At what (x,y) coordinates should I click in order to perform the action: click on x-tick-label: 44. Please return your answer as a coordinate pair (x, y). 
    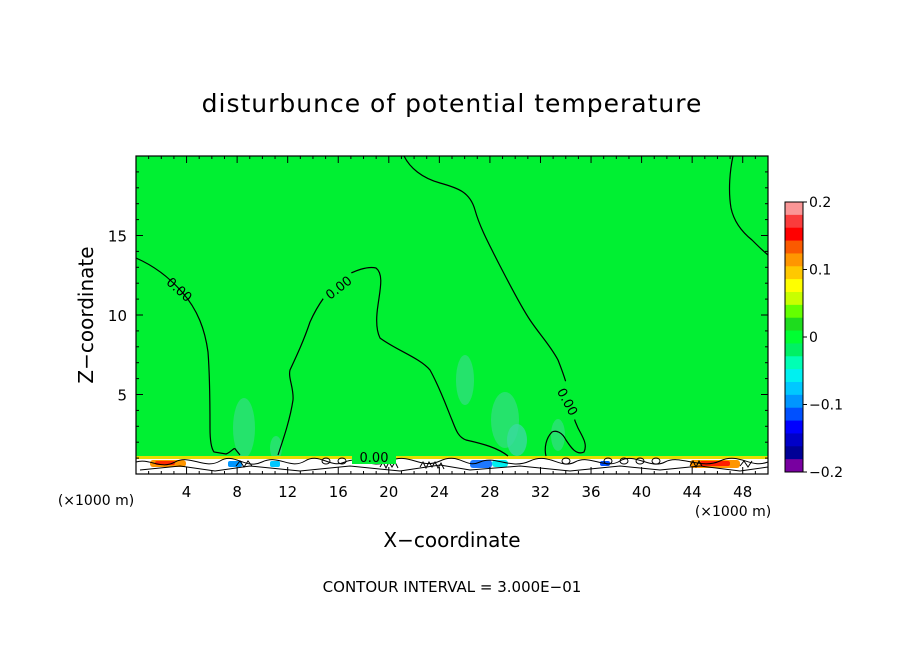
    Looking at the image, I should click on (692, 492).